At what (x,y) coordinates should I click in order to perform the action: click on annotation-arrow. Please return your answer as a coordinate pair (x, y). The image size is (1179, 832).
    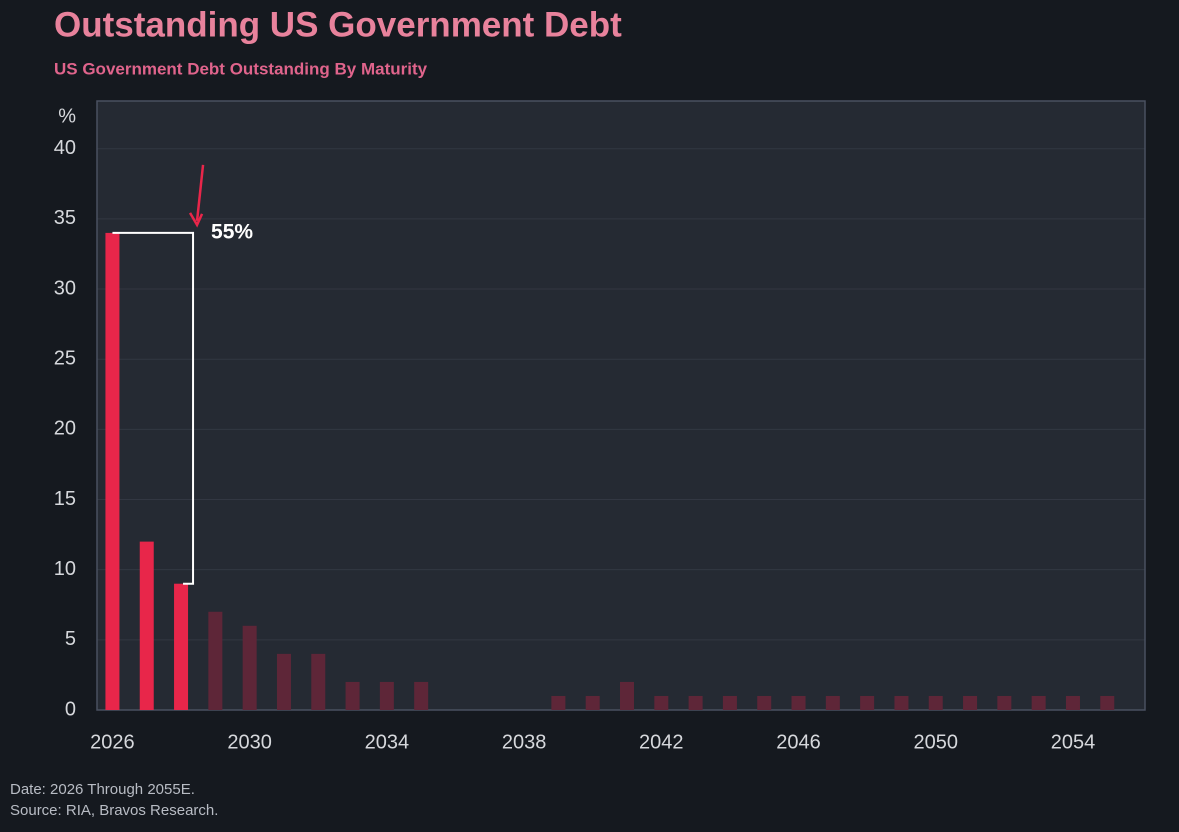
    Looking at the image, I should click on (200, 193).